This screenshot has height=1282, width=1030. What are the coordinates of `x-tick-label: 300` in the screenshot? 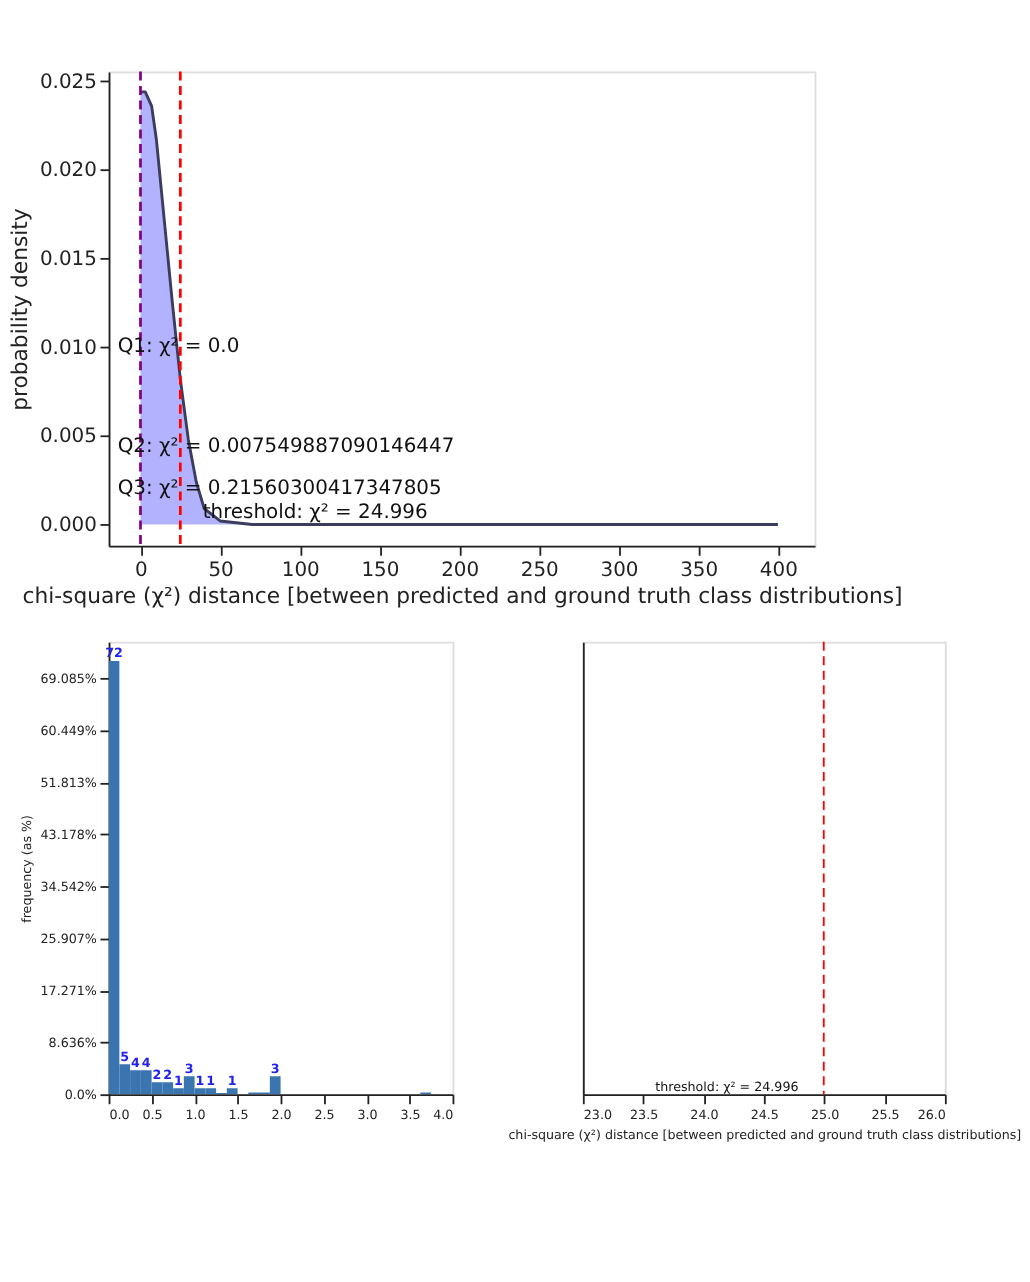 It's located at (619, 570).